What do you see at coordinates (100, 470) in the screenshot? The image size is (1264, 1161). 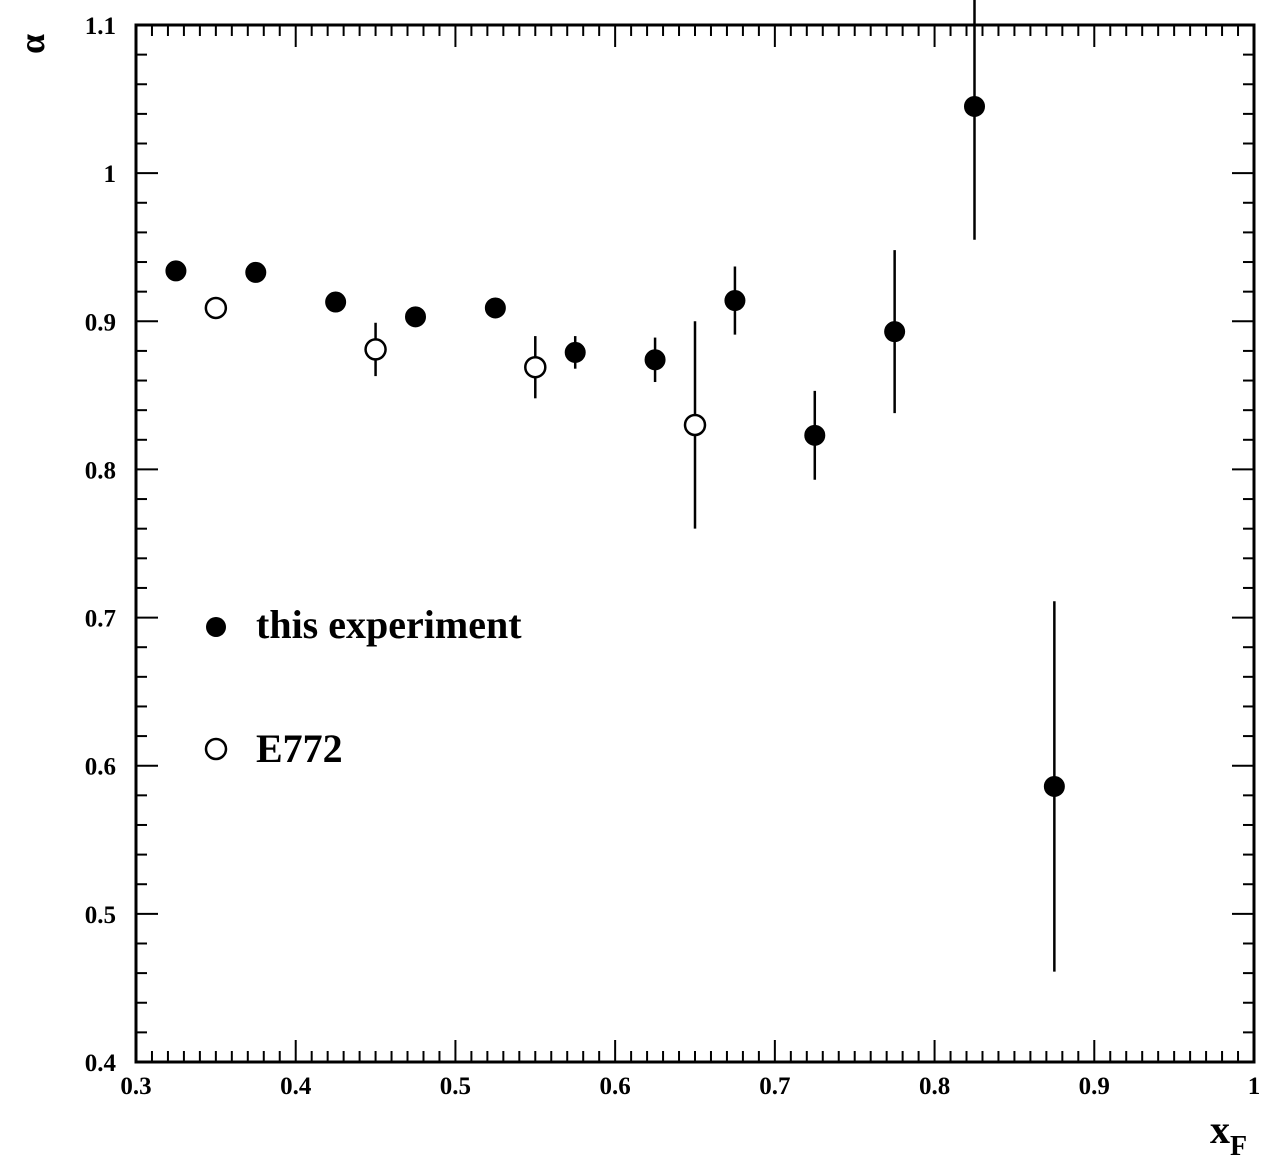 I see `y-tick-label: 0.8` at bounding box center [100, 470].